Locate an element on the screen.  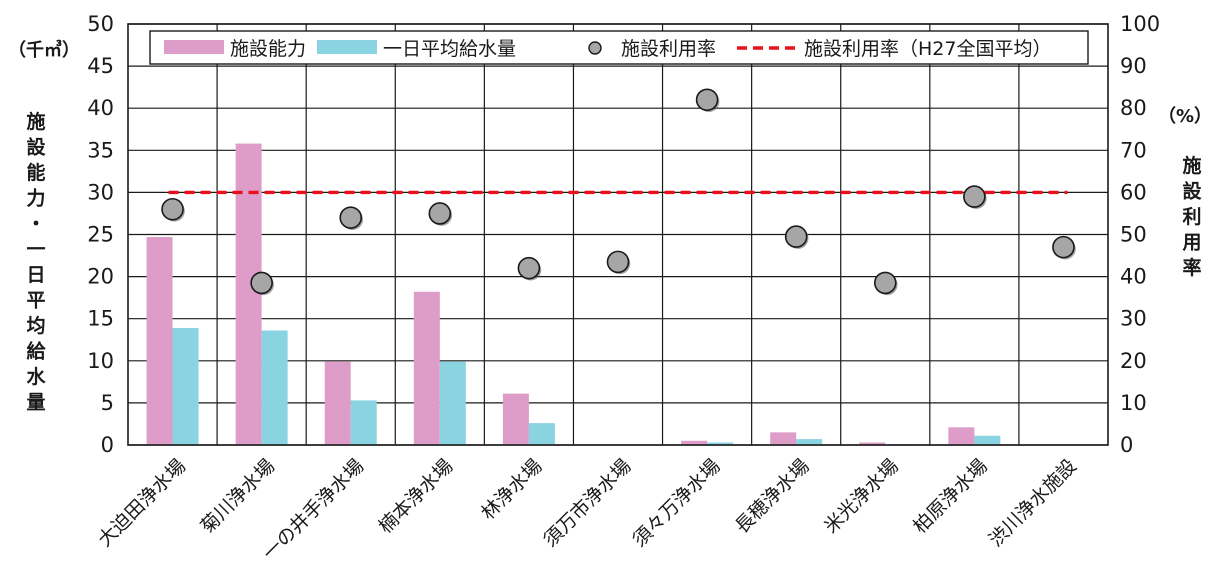
legend-box is located at coordinates (619, 47).